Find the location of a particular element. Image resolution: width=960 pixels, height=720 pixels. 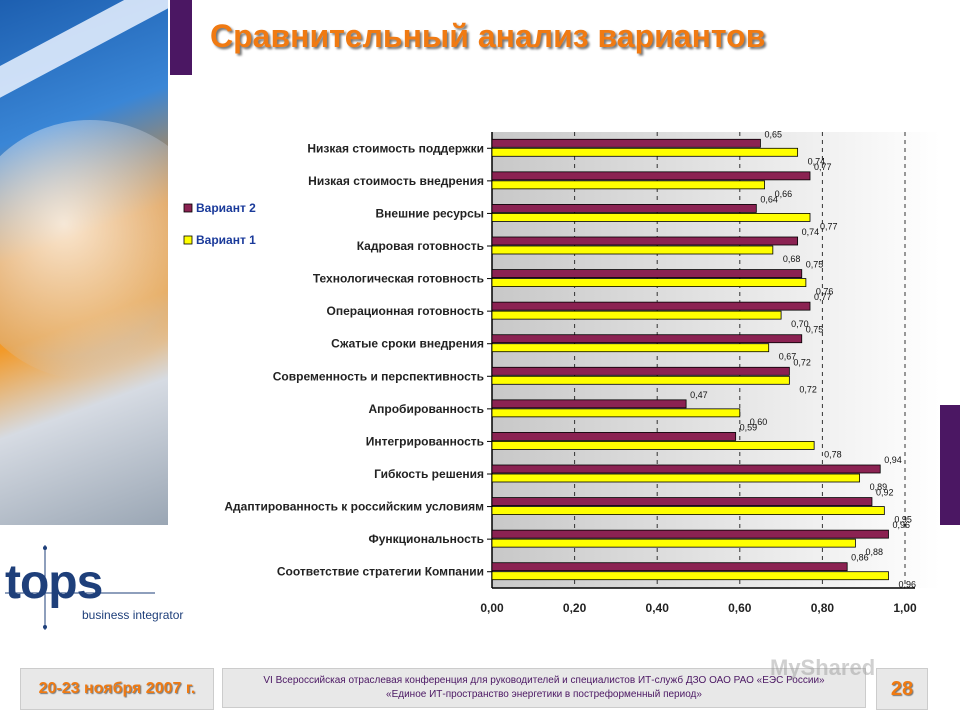

logo-text: tops is located at coordinates (54, 582).